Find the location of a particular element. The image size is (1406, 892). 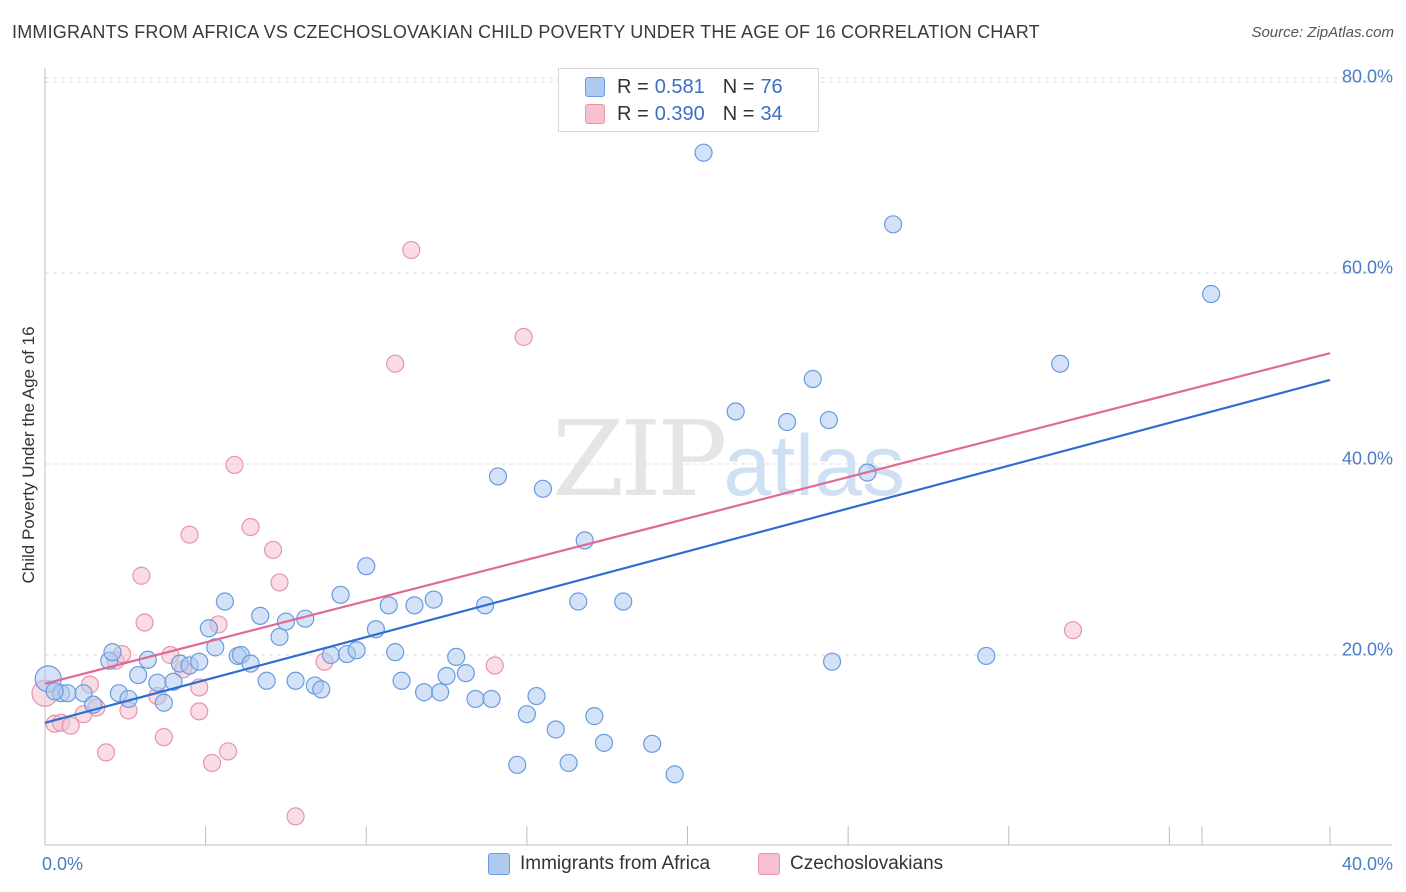

legend-n-value: 34 is located at coordinates (771, 113).